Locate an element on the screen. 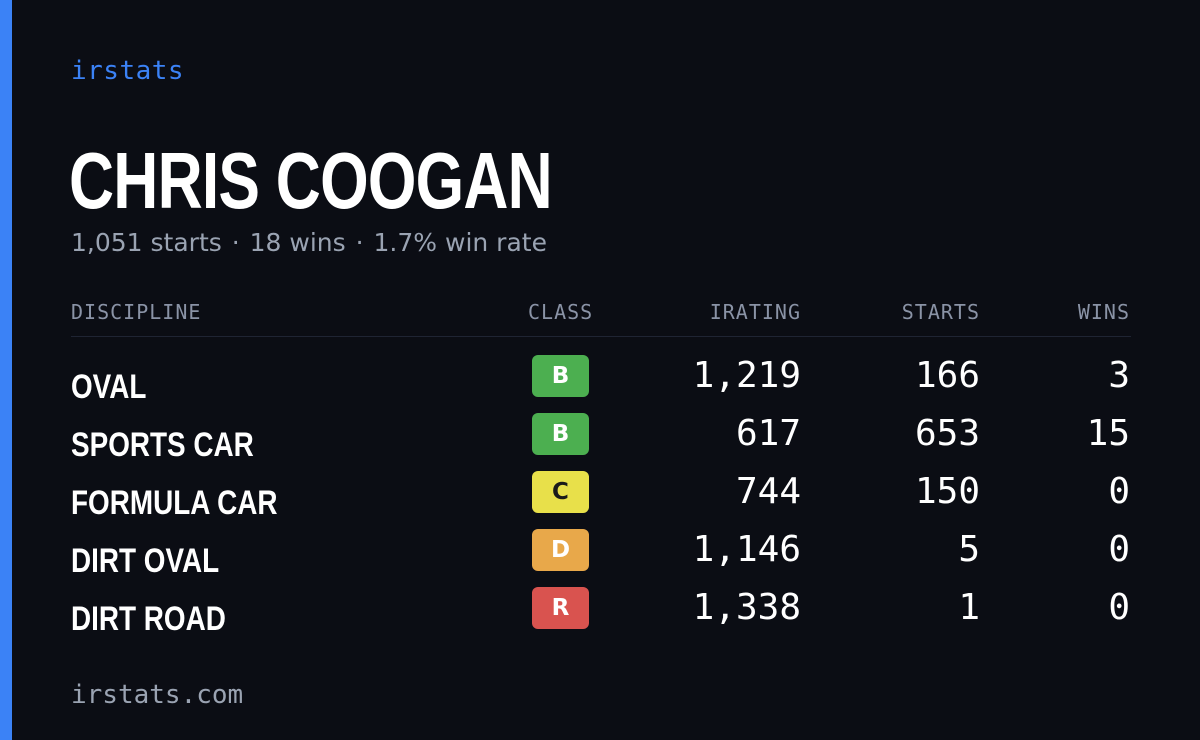 The height and width of the screenshot is (740, 1200). brand-logo-text: irstats is located at coordinates (128, 71).